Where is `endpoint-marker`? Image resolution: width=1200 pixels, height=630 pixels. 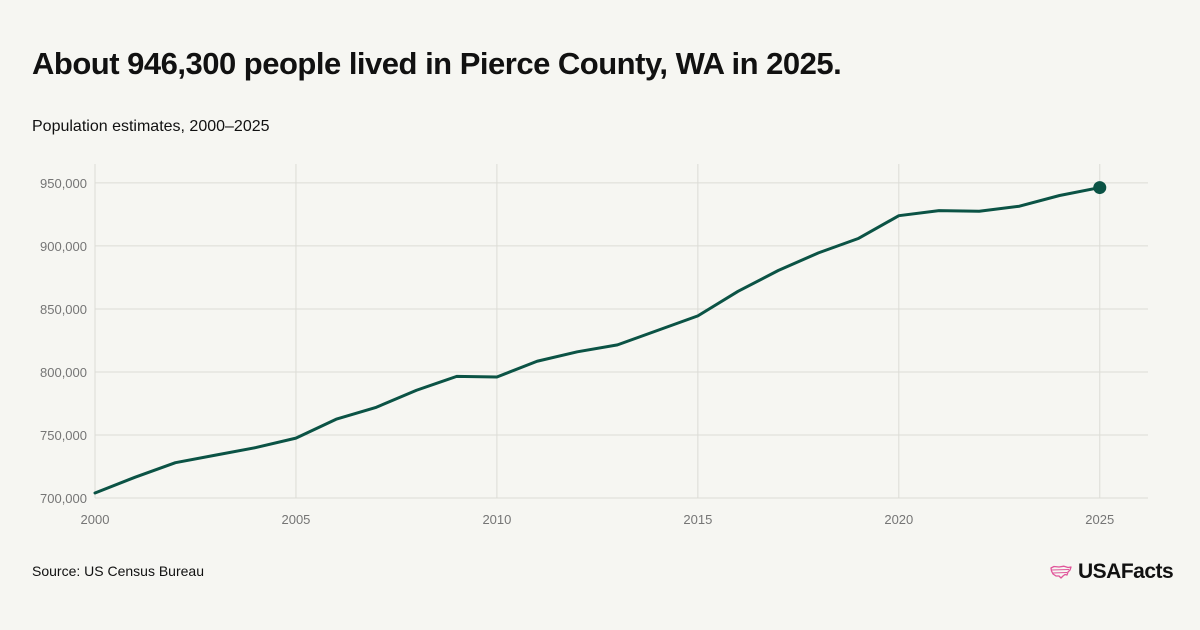
endpoint-marker is located at coordinates (1100, 188).